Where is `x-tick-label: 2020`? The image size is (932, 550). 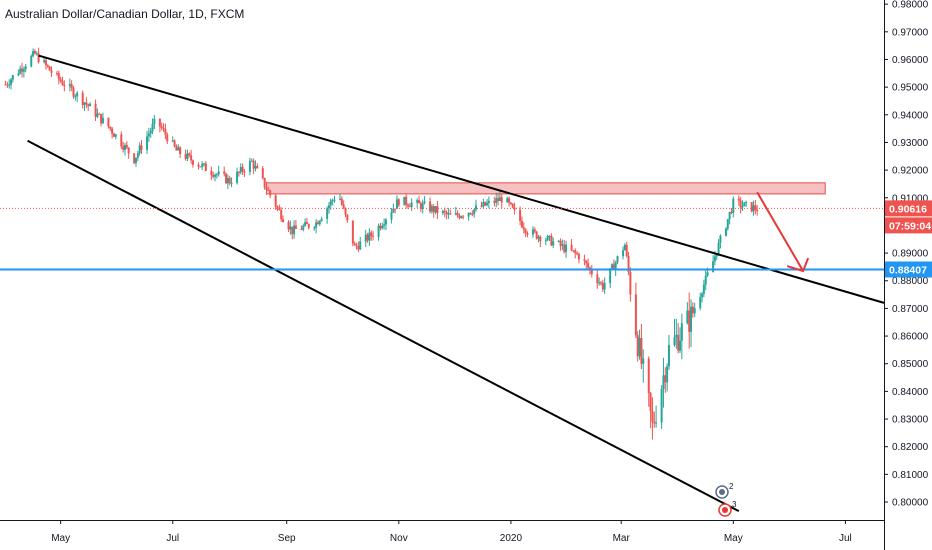
x-tick-label: 2020 is located at coordinates (511, 538).